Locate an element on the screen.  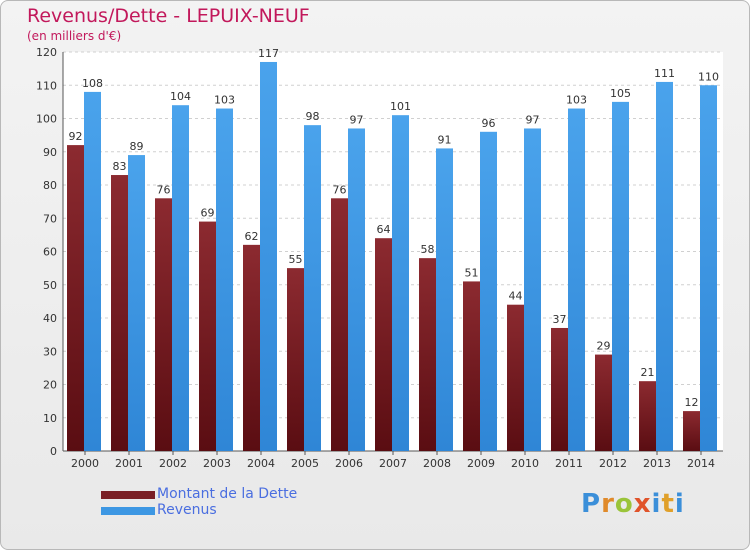
bar-debt-2005 is located at coordinates (295, 359).